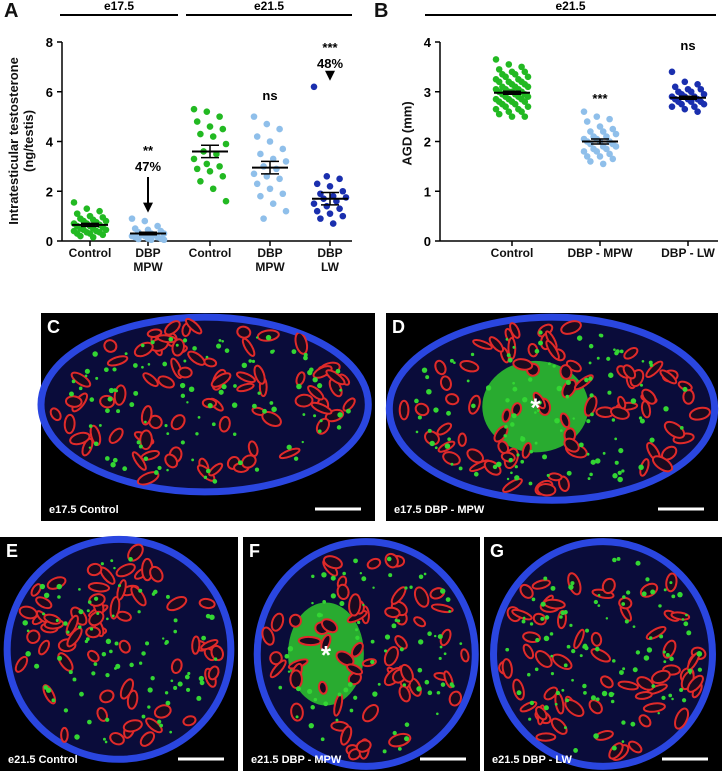 The width and height of the screenshot is (722, 774). I want to click on tissue-content, so click(119, 645).